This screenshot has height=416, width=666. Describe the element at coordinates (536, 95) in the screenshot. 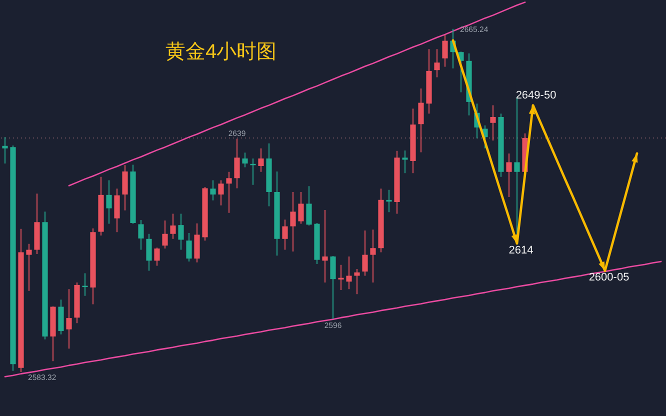

I see `annotation: 2649-50` at that location.